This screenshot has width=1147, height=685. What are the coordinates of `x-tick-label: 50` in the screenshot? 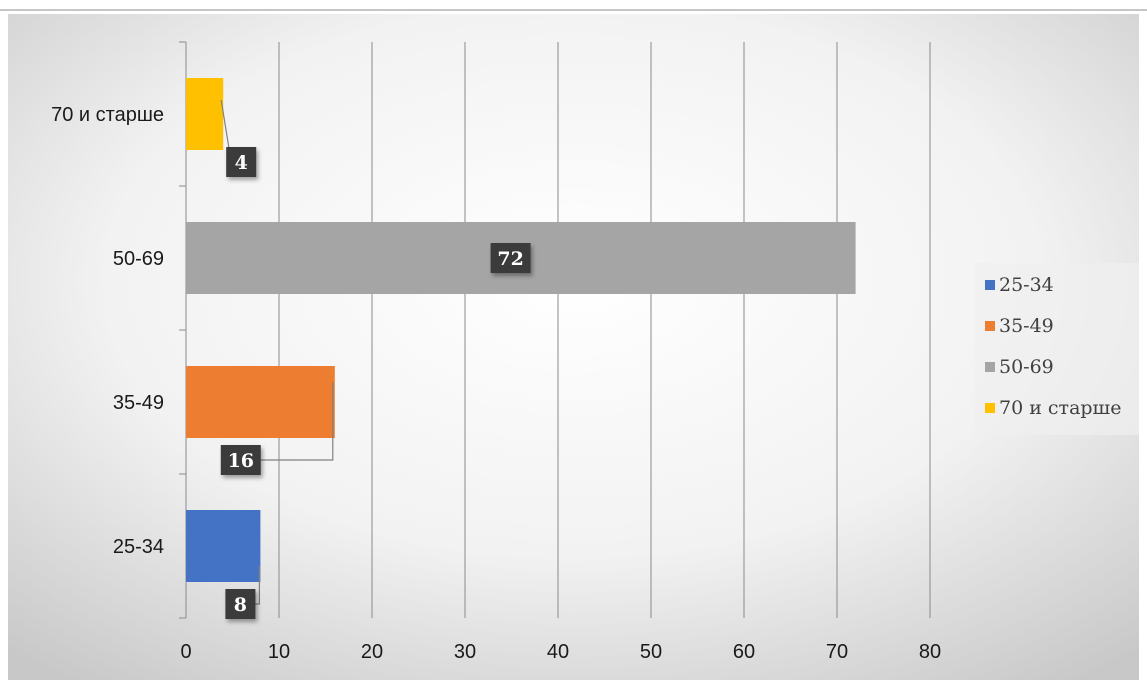 It's located at (651, 652).